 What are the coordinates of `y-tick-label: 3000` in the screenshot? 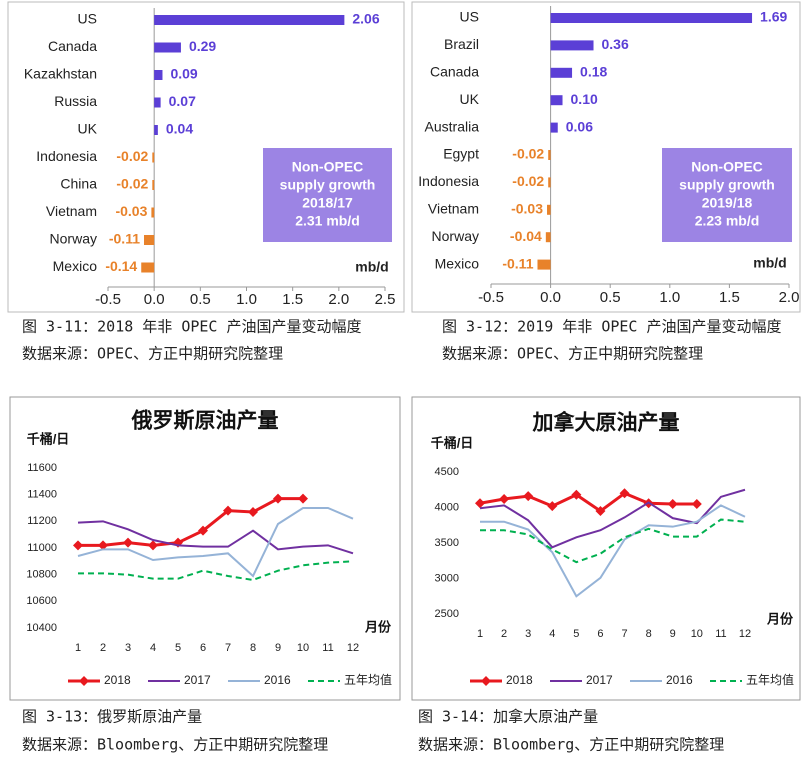 It's located at (447, 578).